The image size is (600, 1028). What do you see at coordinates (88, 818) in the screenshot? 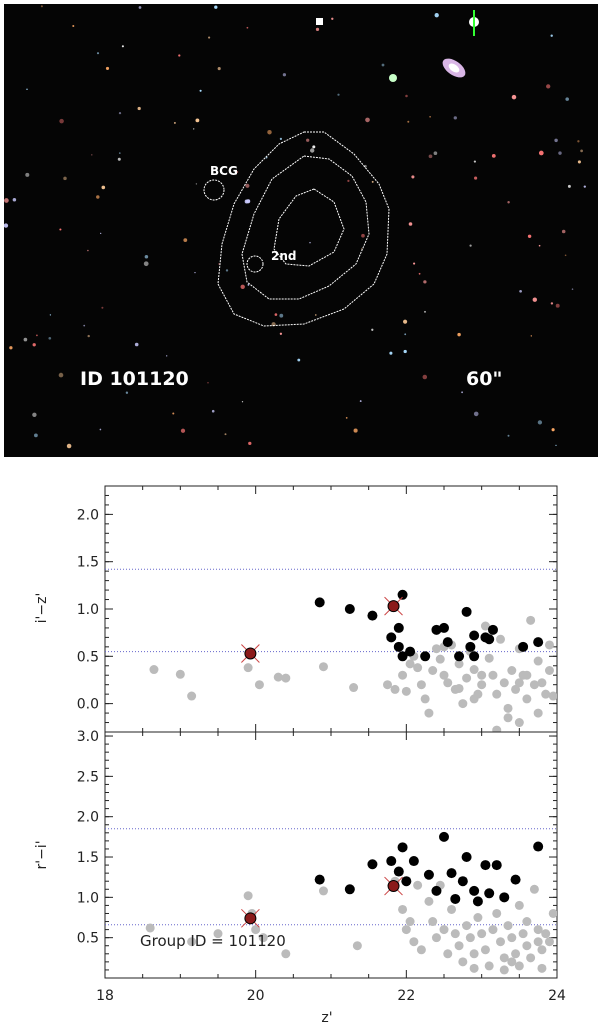
I see `y-tick-label: 2.0` at bounding box center [88, 818].